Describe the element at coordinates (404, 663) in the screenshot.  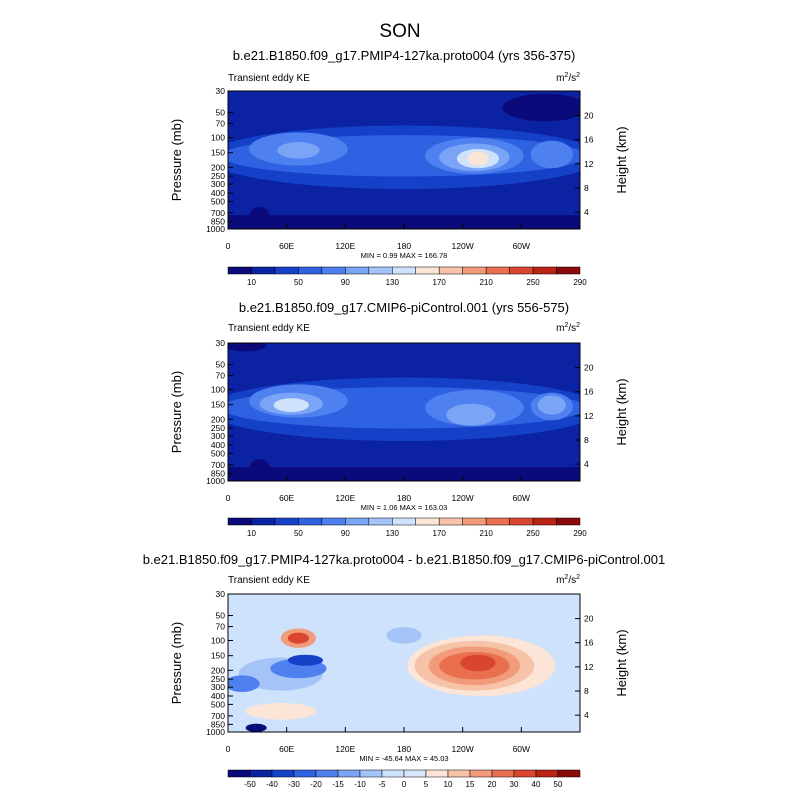
I see `plot-area` at that location.